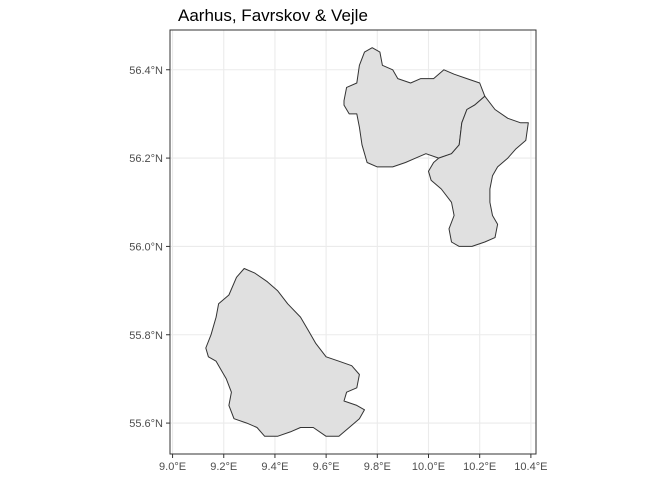  I want to click on y-axis: 55.6°N 55.8°N 56.0°N 56.2°N 56.4°N, so click(149, 247).